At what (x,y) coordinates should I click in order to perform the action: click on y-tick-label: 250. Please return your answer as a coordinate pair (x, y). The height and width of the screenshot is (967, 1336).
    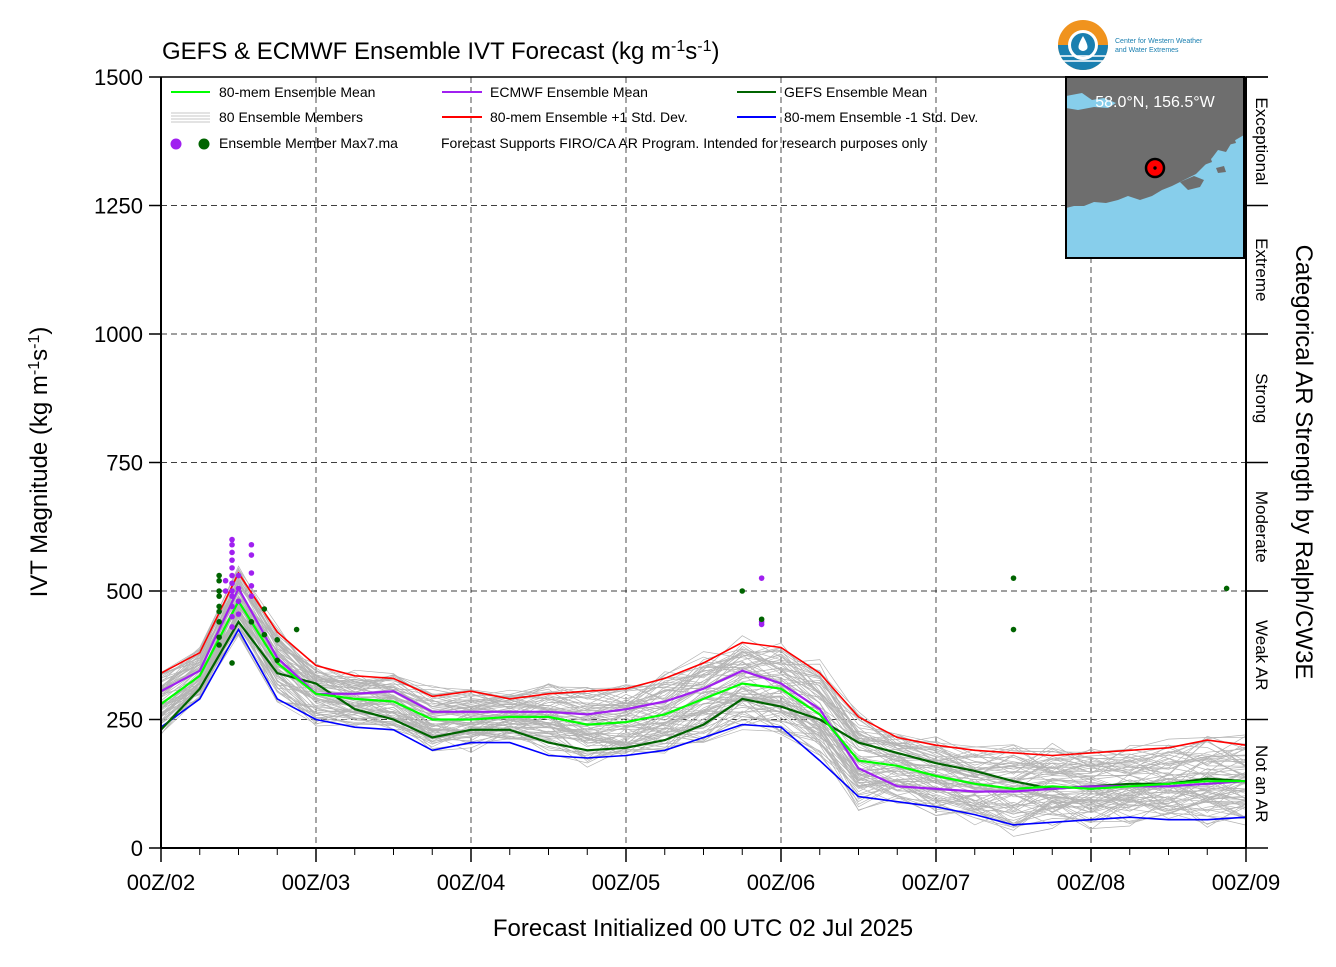
    Looking at the image, I should click on (124, 720).